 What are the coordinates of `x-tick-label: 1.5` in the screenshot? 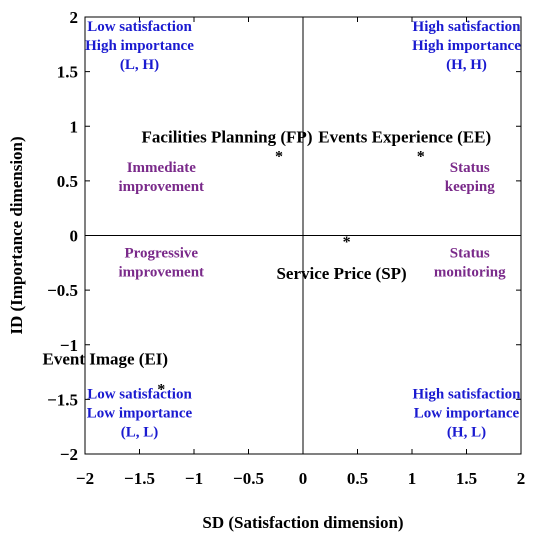 It's located at (466, 478).